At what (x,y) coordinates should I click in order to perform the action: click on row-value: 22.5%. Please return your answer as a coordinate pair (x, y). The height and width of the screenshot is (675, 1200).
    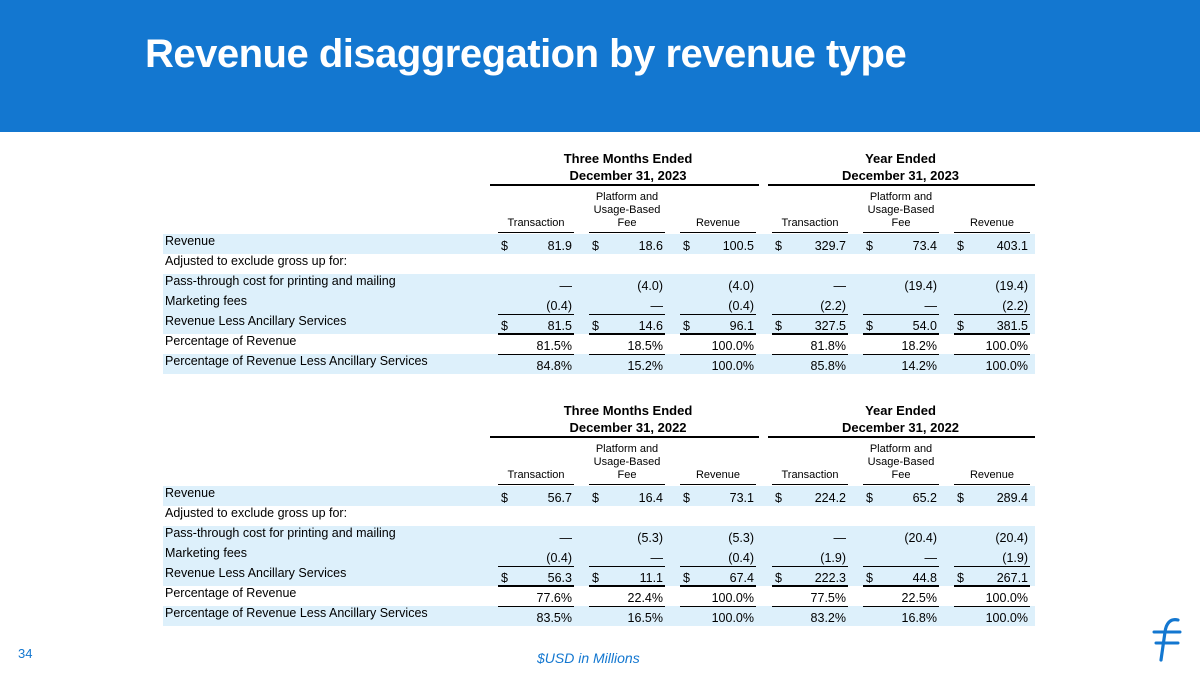
    Looking at the image, I should click on (919, 598).